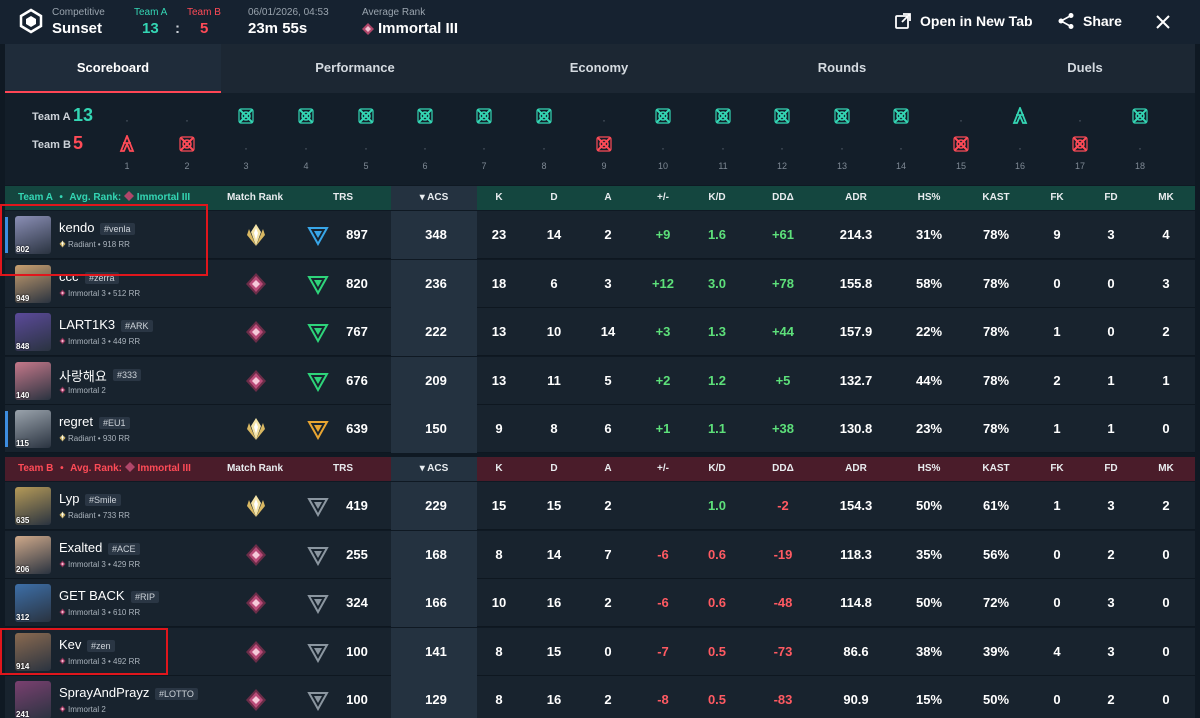 The height and width of the screenshot is (718, 1200). What do you see at coordinates (76, 422) in the screenshot?
I see `player-name: regret` at bounding box center [76, 422].